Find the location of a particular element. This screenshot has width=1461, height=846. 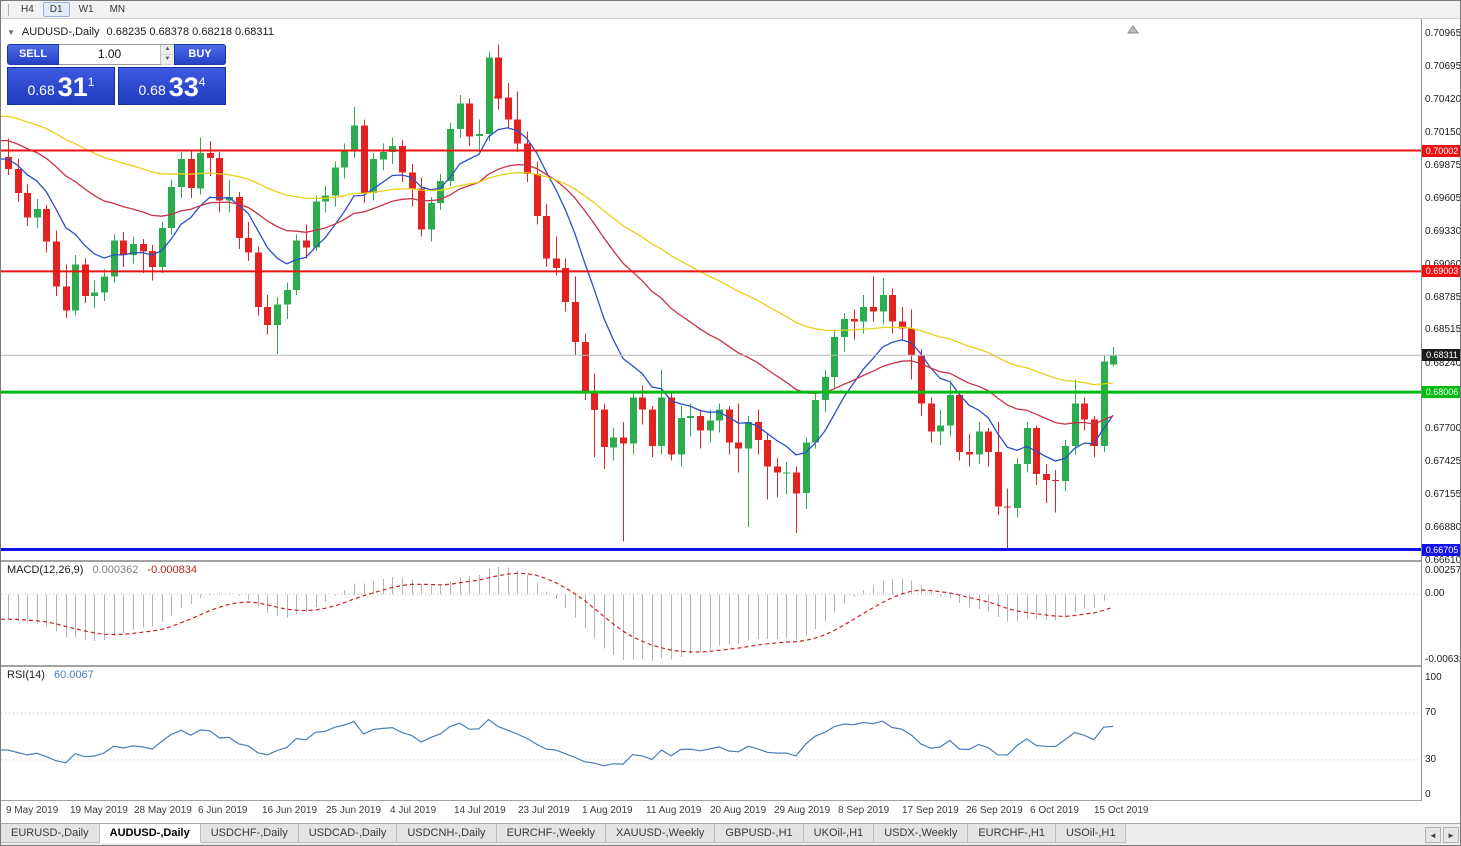

date-axis-label: 23 Jul 2019 is located at coordinates (544, 810).